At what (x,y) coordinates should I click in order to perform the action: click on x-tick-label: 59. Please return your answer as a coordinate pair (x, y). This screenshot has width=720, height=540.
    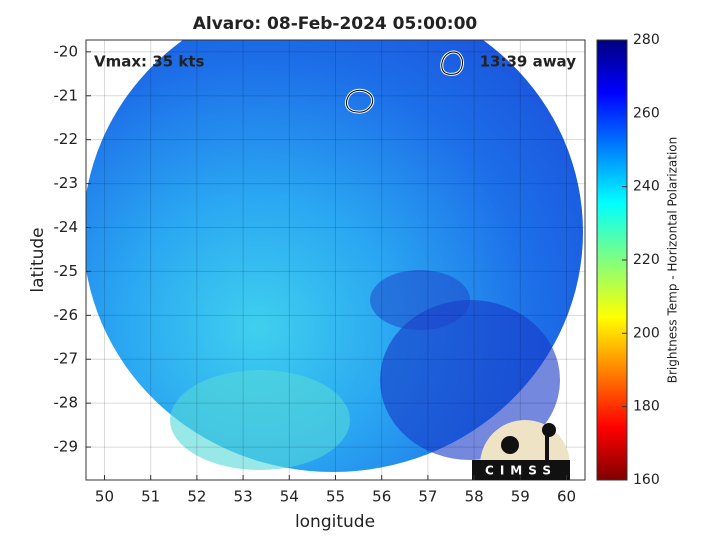
    Looking at the image, I should click on (520, 497).